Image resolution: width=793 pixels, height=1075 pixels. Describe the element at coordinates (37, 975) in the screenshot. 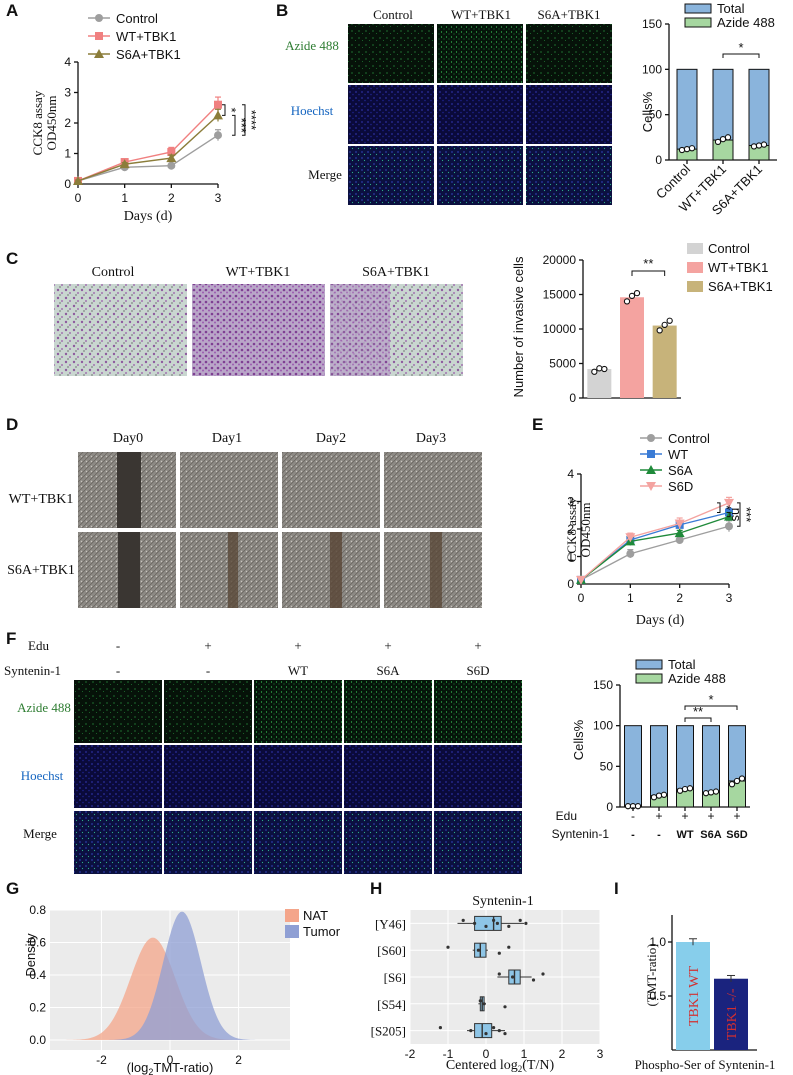

I see `y-tick-label: 0.4` at that location.